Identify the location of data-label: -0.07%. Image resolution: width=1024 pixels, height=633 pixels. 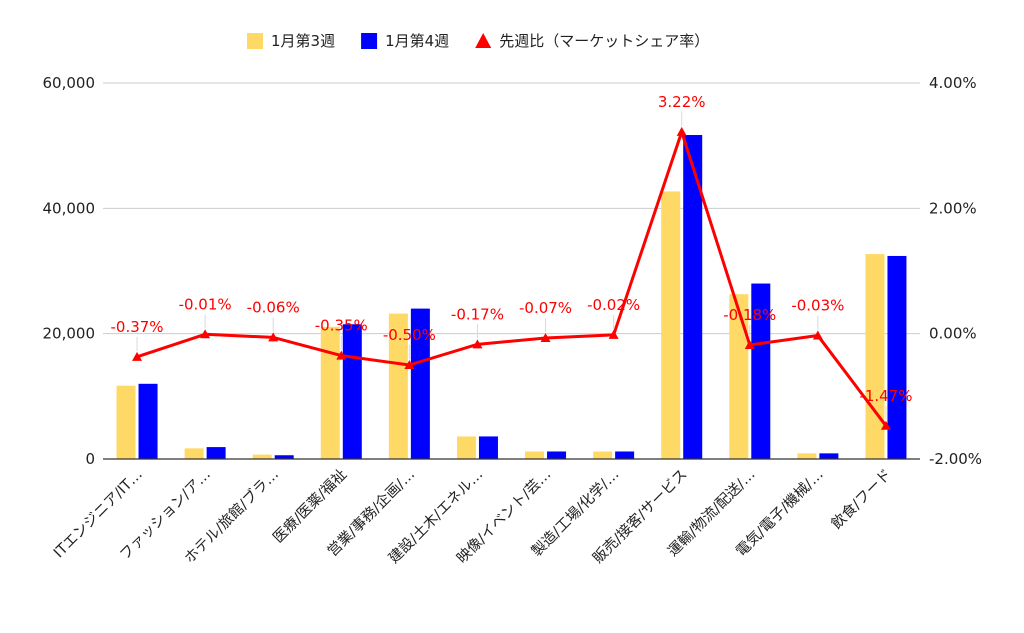
(545, 308).